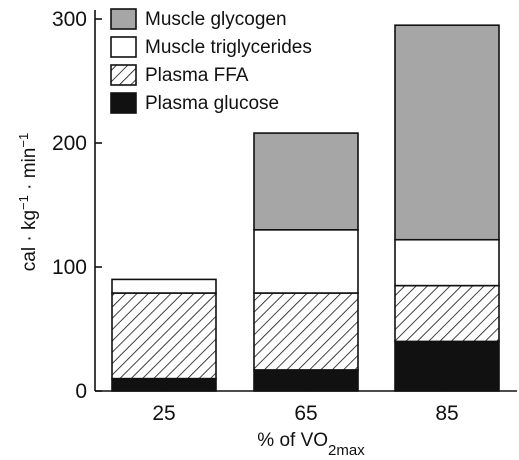  Describe the element at coordinates (311, 444) in the screenshot. I see `x-axis-title: % of VO2max` at that location.